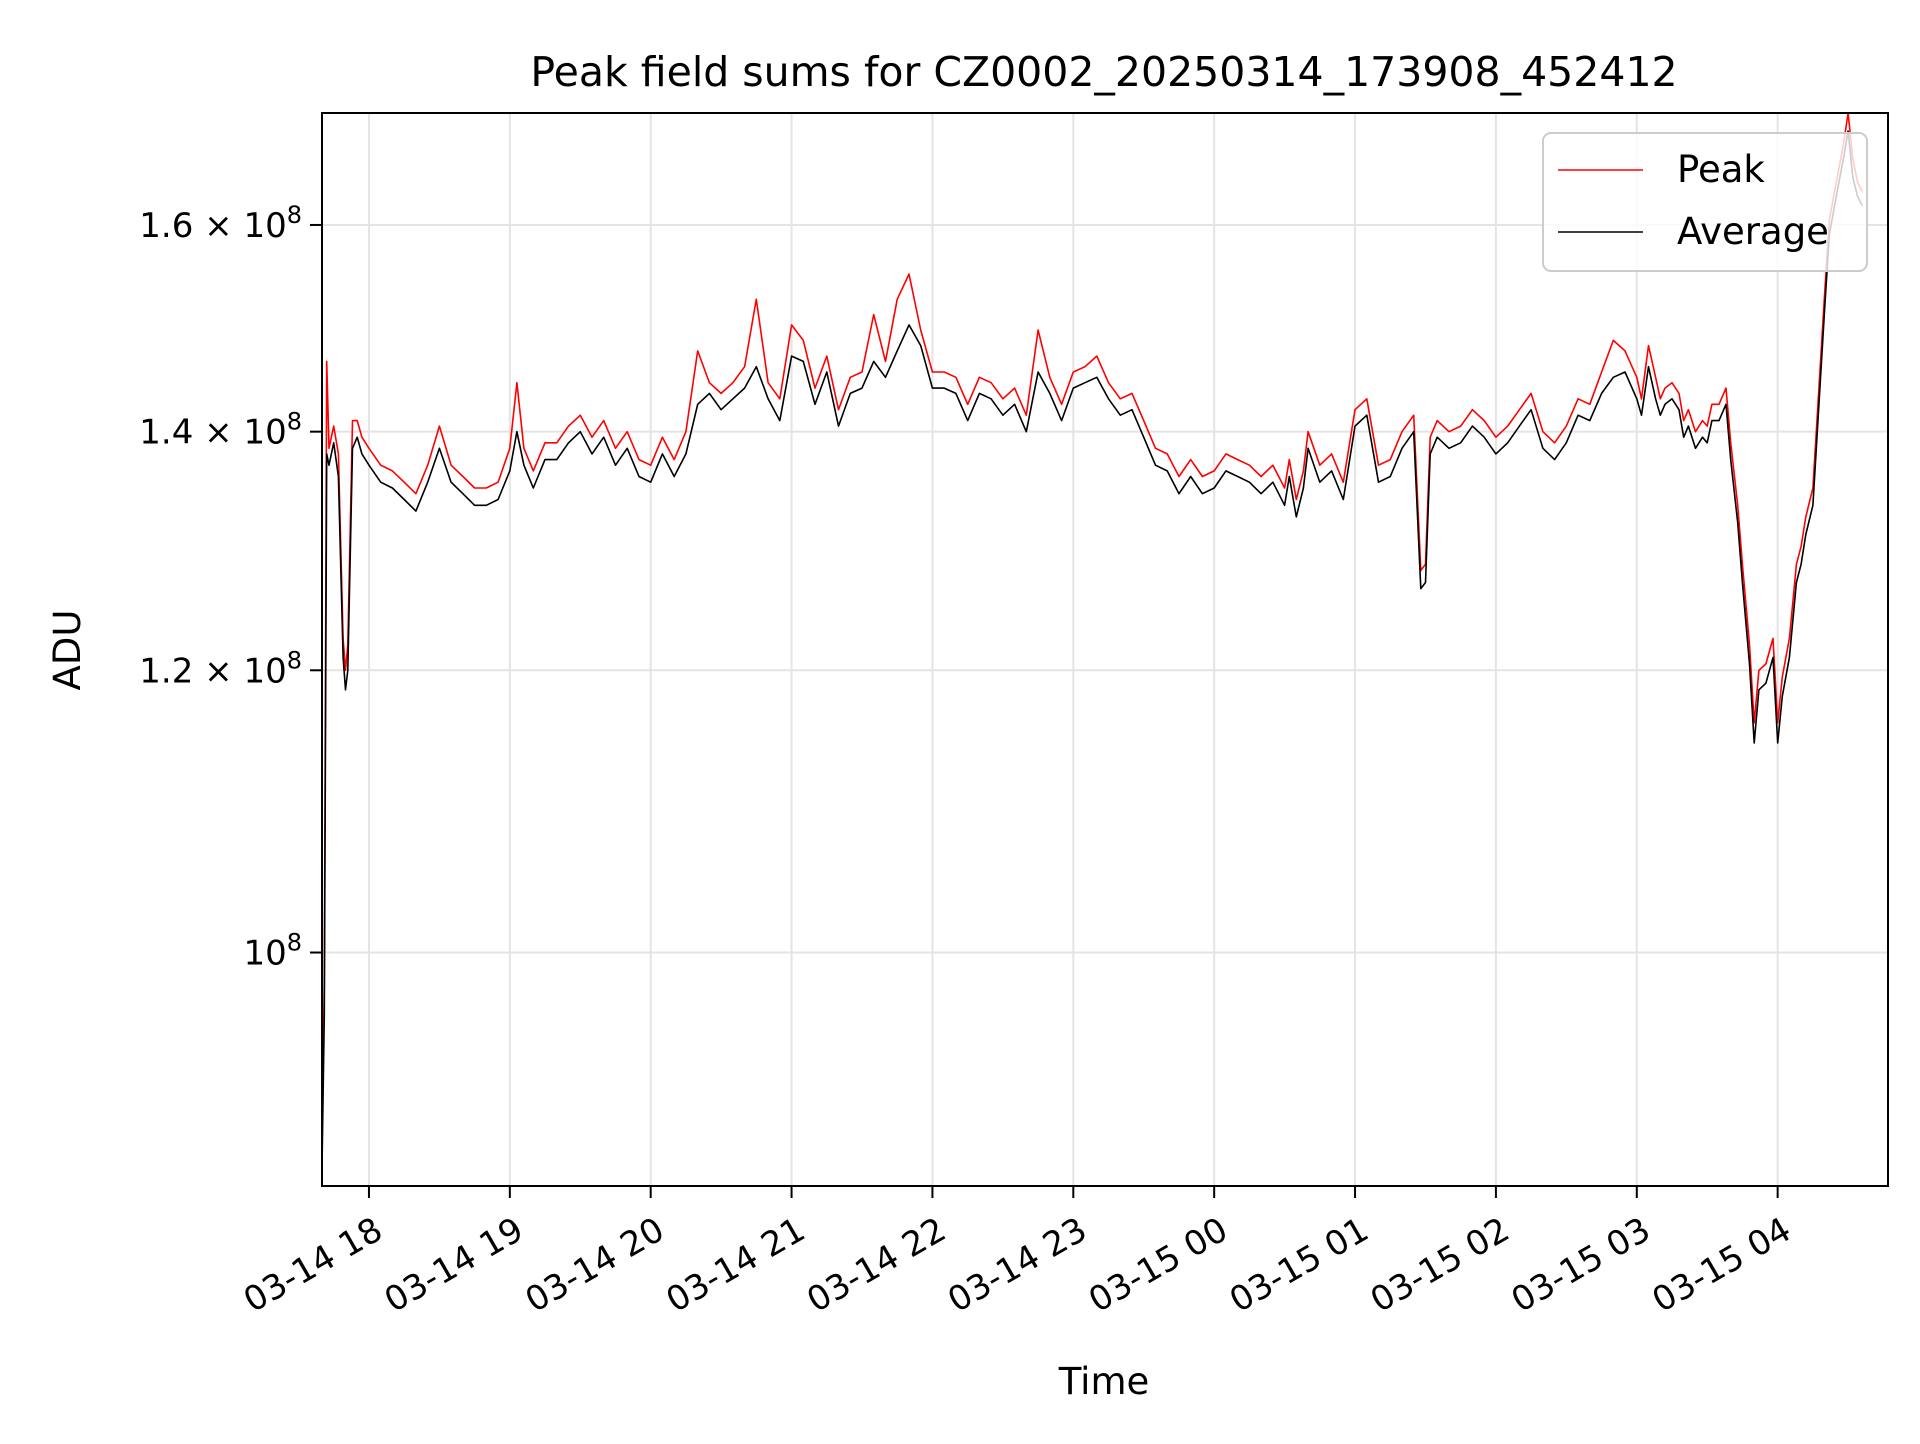  I want to click on y-tick-mantissa: 1.6 × 10, so click(212, 226).